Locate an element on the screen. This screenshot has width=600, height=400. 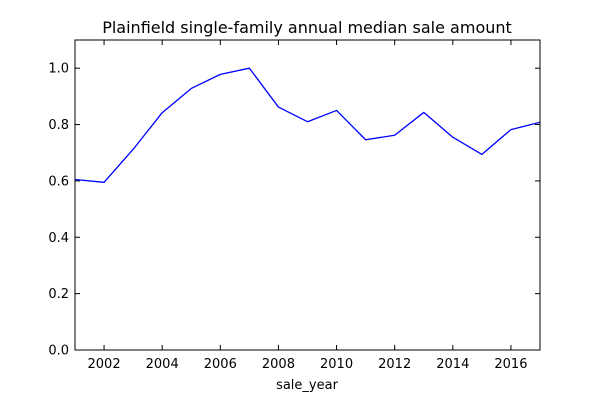
x-tick-label: 2004 is located at coordinates (162, 364).